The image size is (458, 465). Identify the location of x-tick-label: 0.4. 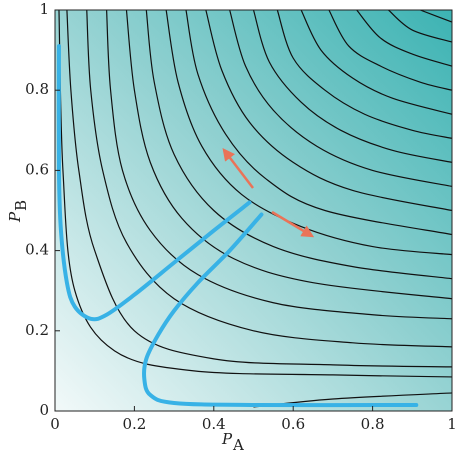
(214, 424).